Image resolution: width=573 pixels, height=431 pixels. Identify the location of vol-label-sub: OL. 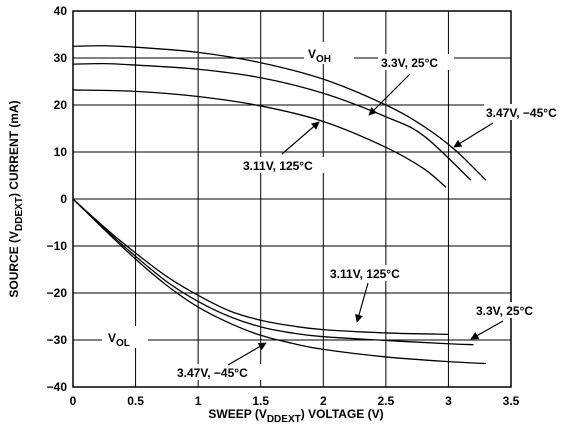
(123, 343).